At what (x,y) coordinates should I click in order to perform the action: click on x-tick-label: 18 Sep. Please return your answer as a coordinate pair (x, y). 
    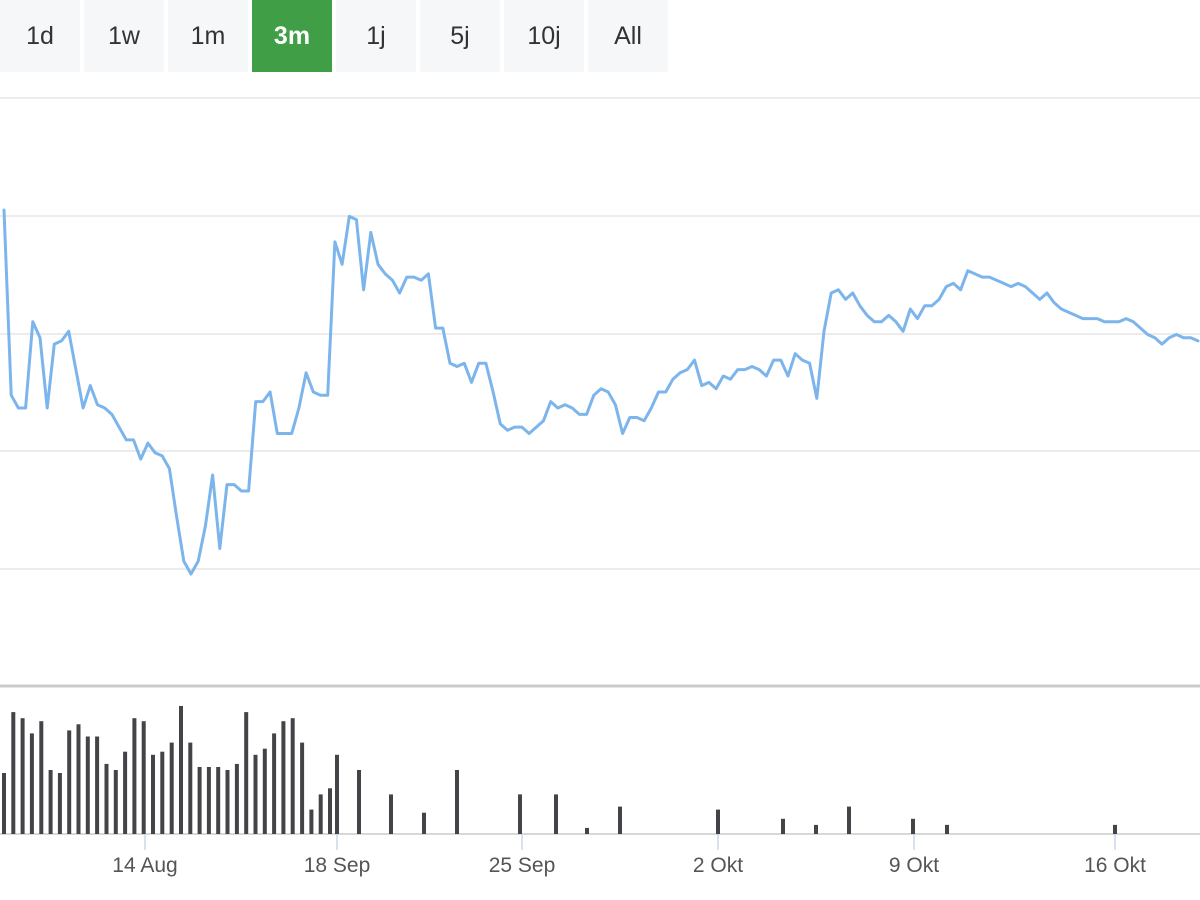
    Looking at the image, I should click on (337, 865).